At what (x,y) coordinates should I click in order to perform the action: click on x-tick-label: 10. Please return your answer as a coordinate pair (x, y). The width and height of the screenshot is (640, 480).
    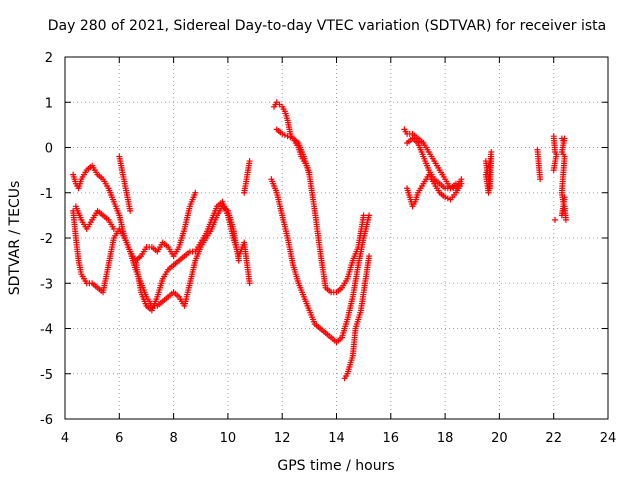
    Looking at the image, I should click on (228, 438).